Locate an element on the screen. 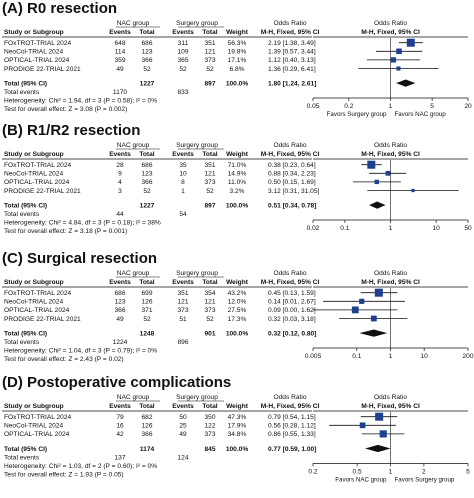  weight-cell: 56.3% is located at coordinates (237, 43).